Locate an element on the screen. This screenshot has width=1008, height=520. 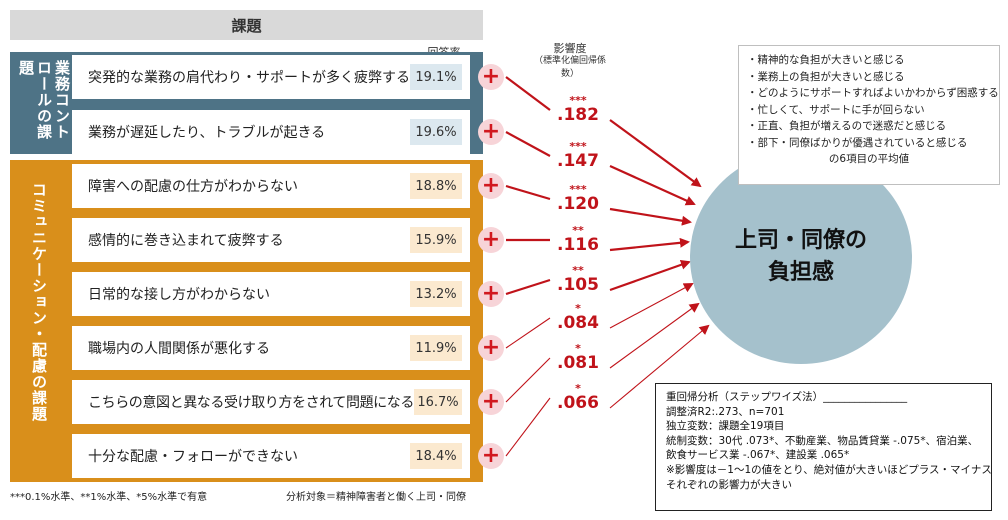
answer-rate-value: 11.9% is located at coordinates (436, 348).